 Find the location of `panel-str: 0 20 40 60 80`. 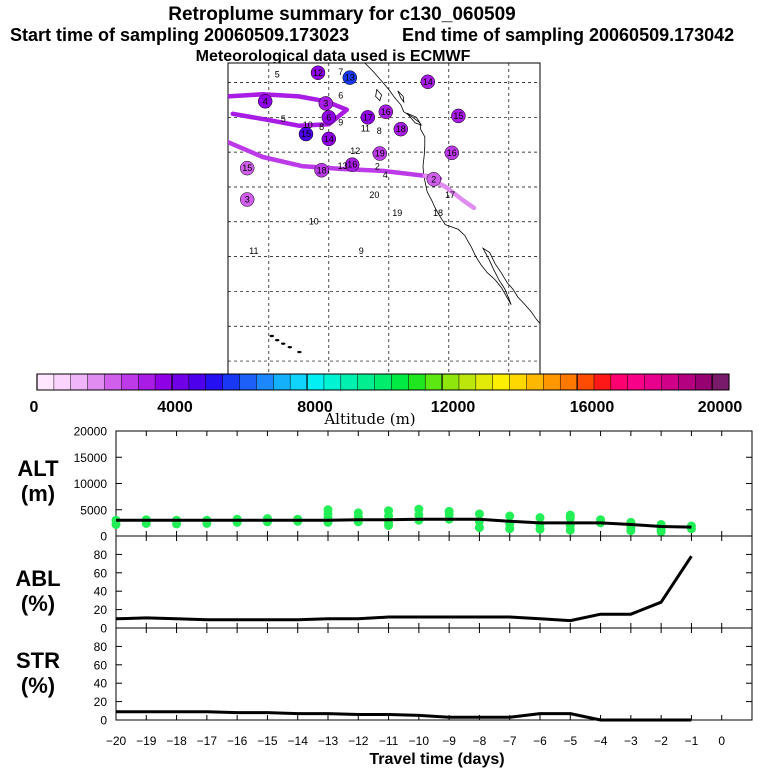

panel-str: 0 20 40 60 80 is located at coordinates (423, 677).